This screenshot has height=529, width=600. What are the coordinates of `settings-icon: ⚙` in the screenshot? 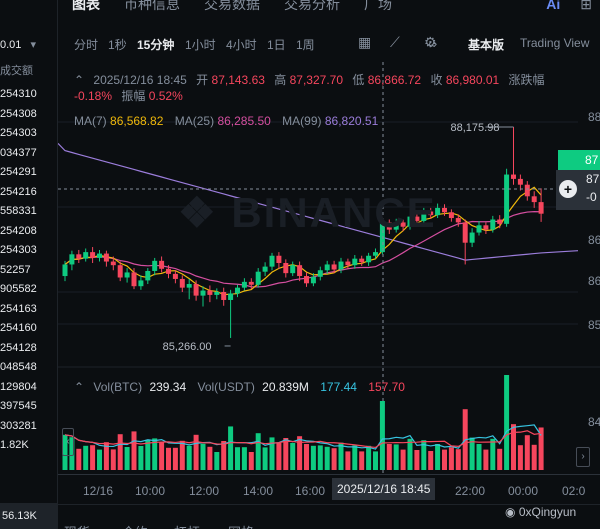 It's located at (430, 42).